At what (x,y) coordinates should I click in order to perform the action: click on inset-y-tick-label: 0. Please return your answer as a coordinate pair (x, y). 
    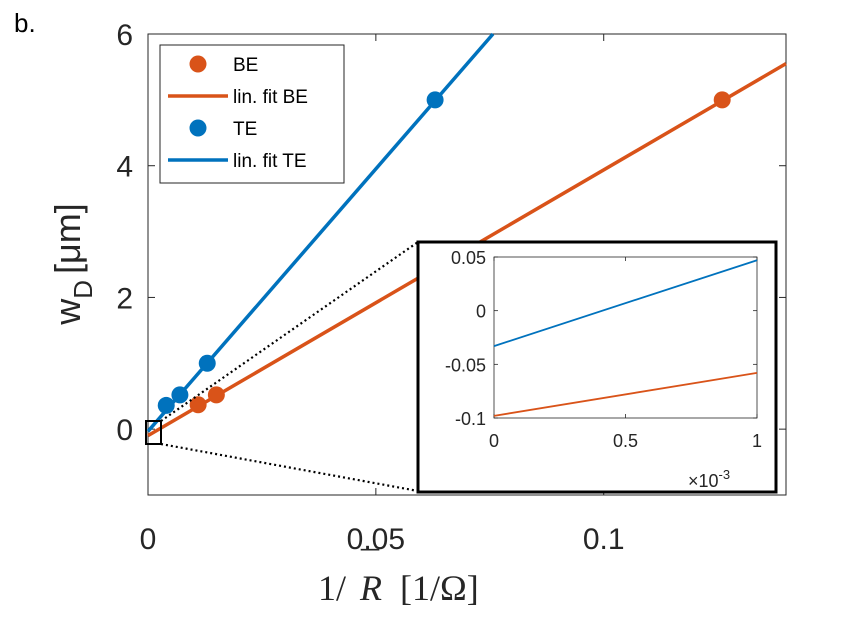
    Looking at the image, I should click on (481, 312).